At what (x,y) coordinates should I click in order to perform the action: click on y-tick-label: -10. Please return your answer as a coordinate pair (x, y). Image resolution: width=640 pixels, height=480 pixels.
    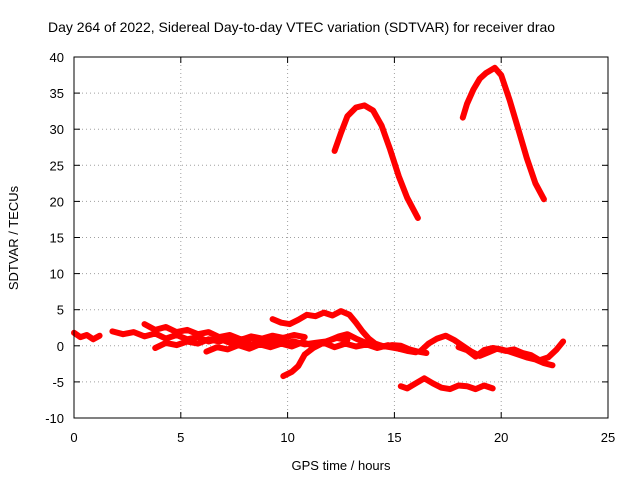
    Looking at the image, I should click on (54, 418).